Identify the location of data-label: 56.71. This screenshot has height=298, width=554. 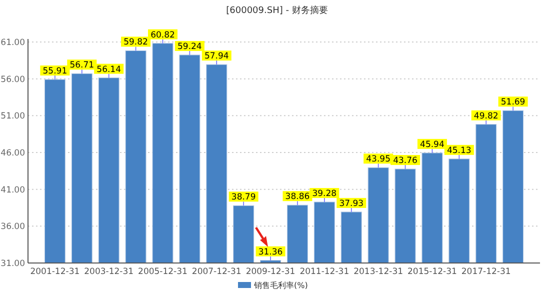
(82, 65).